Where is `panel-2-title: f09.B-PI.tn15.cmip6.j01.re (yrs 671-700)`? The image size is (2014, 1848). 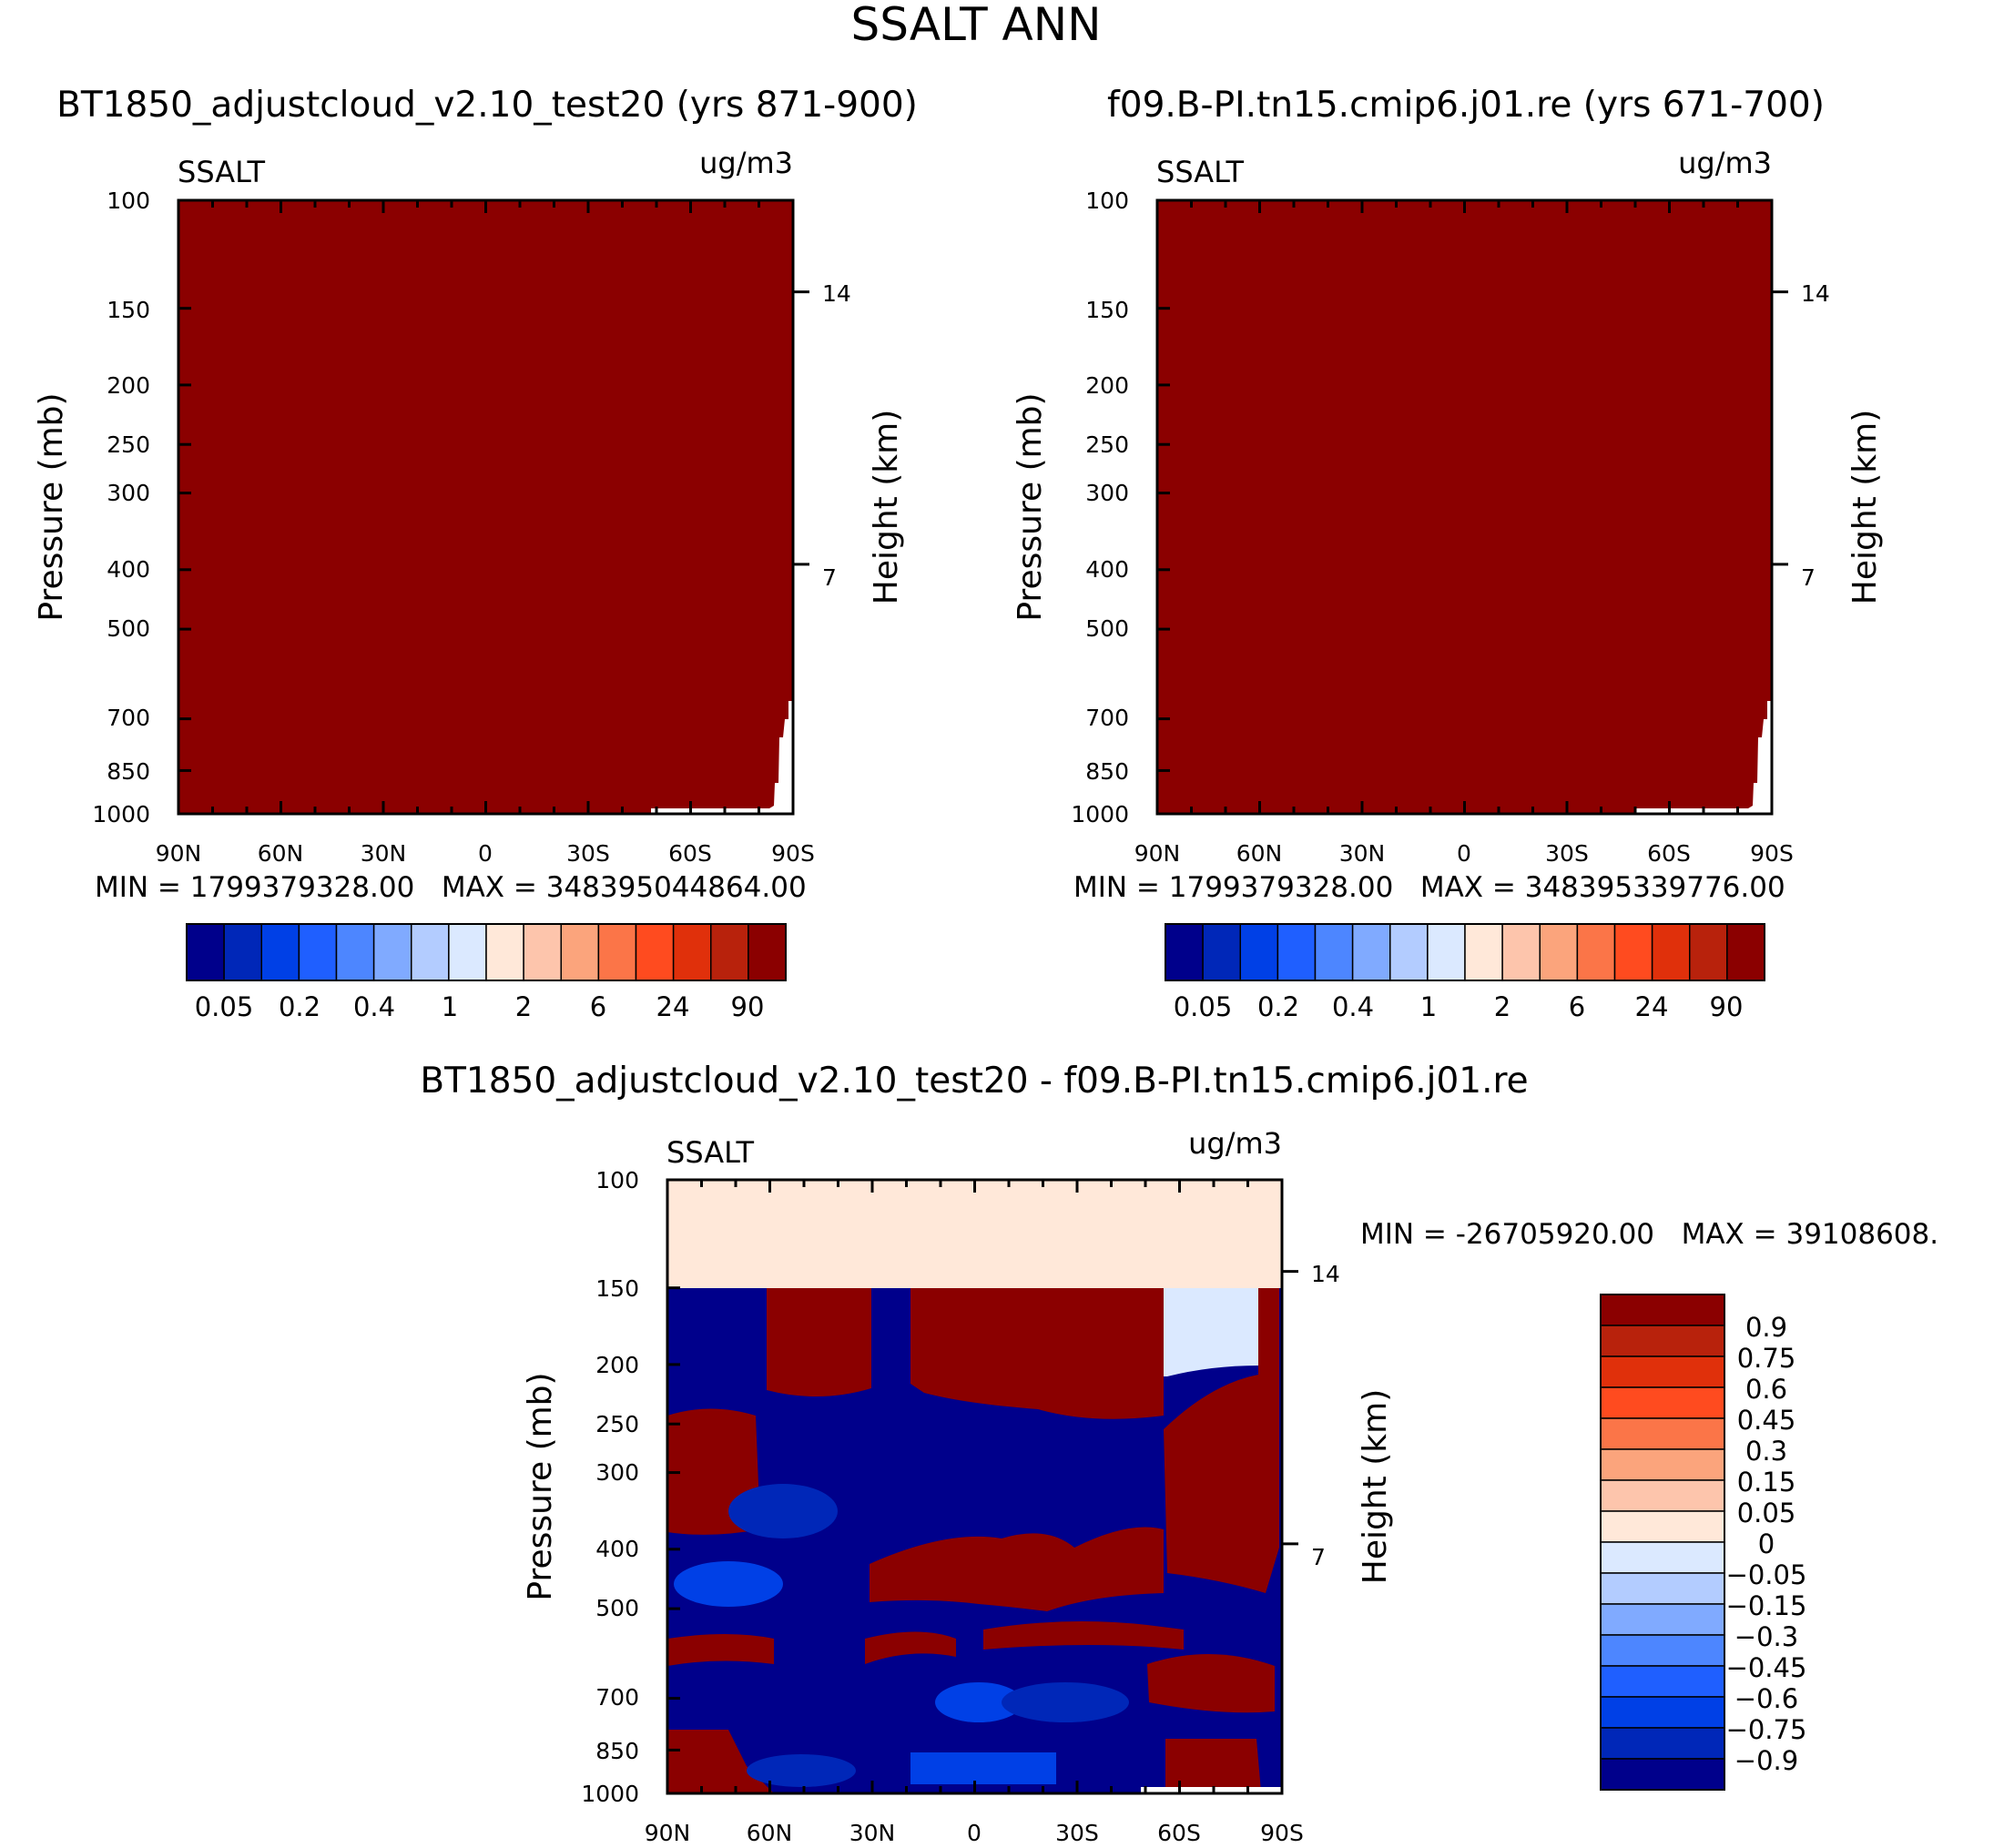
panel-2-title: f09.B-PI.tn15.cmip6.j01.re (yrs 671-700) is located at coordinates (1466, 105).